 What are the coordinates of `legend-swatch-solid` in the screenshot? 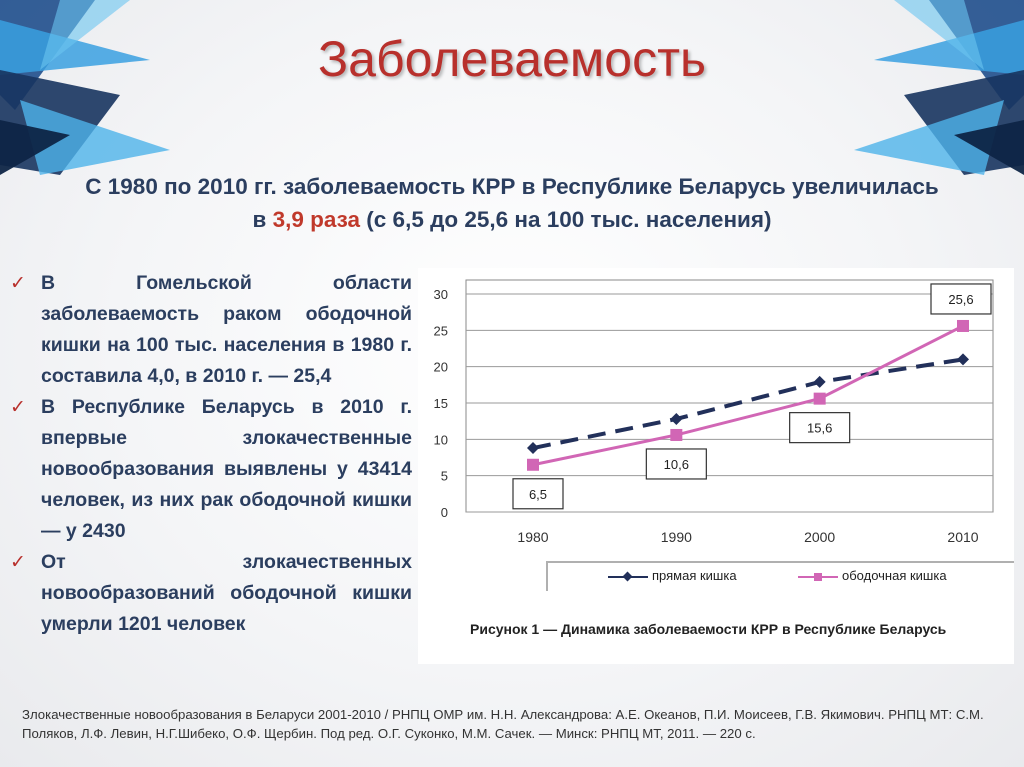 It's located at (818, 577).